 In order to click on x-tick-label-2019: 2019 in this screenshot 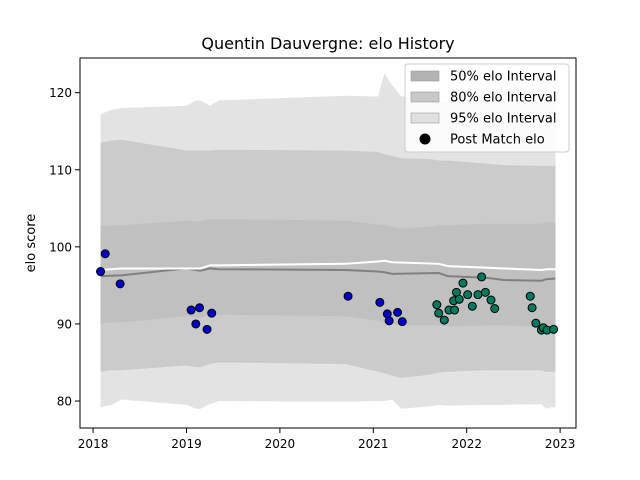, I will do `click(186, 444)`.